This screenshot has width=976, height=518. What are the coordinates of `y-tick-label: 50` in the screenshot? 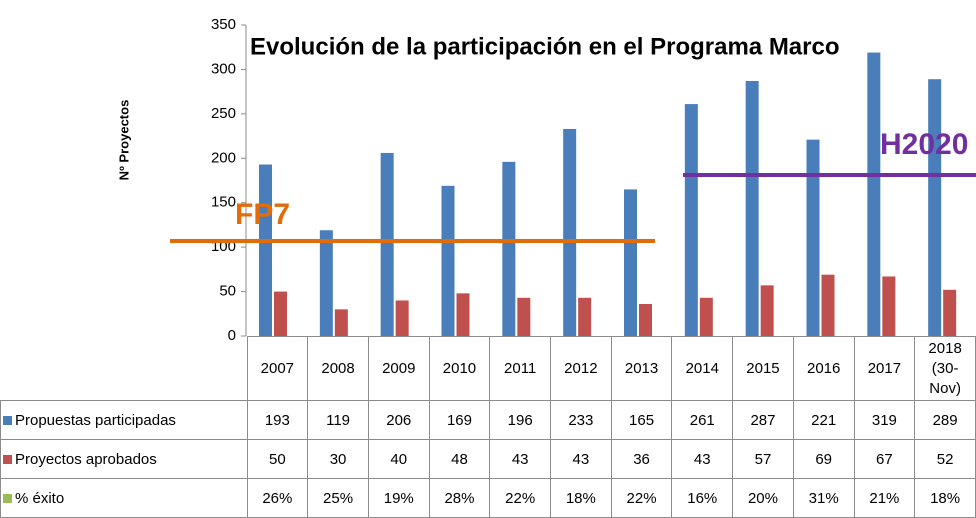 It's located at (227, 291).